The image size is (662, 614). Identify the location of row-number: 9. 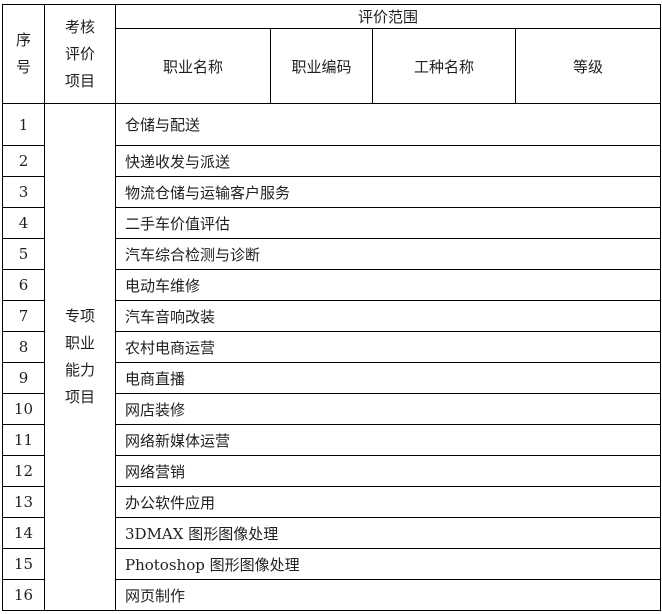
(23, 378).